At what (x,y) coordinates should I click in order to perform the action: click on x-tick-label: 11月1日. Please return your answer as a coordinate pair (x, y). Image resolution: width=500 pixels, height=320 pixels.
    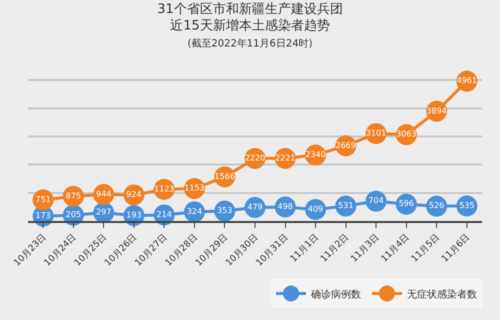
    Looking at the image, I should click on (304, 248).